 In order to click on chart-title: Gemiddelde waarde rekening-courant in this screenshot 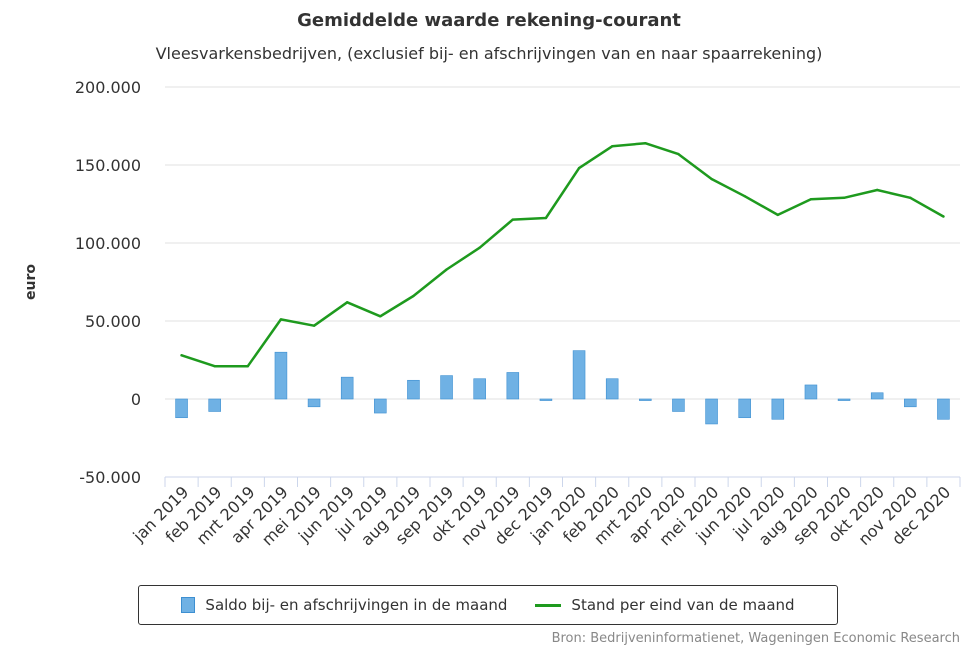, I will do `click(489, 20)`.